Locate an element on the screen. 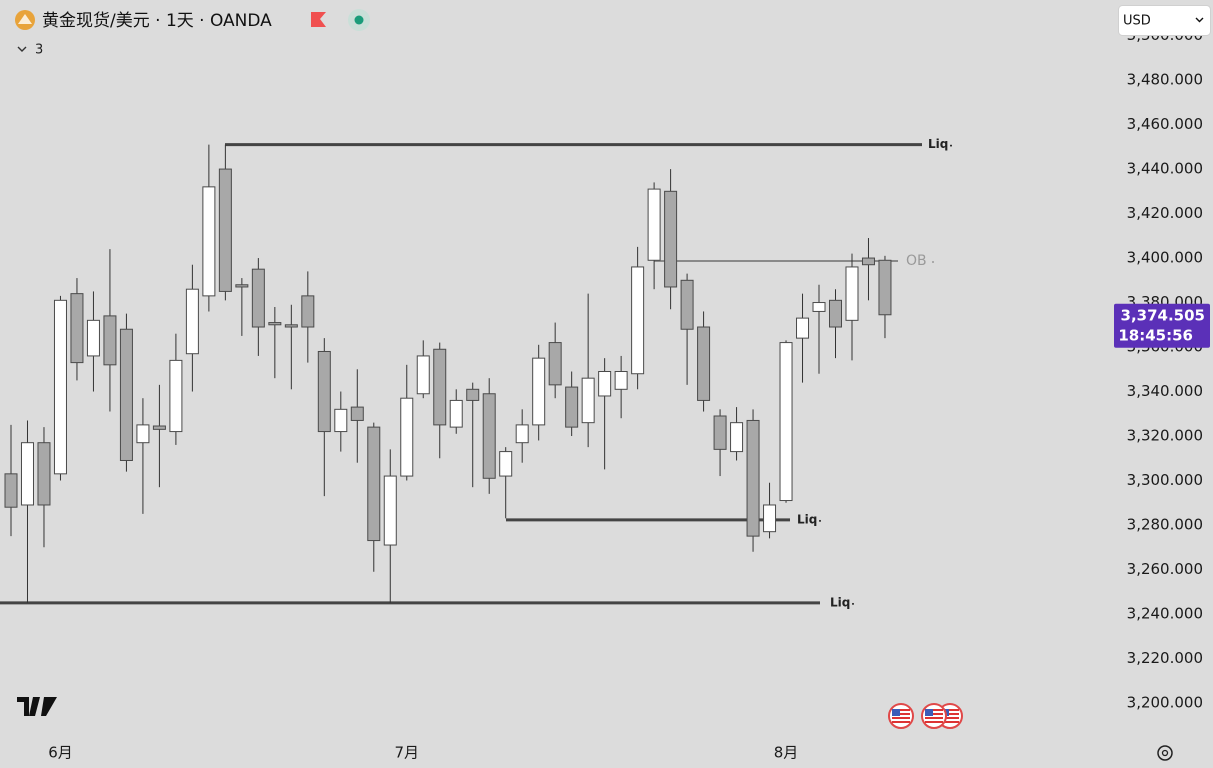 The width and height of the screenshot is (1213, 768). y-tick-label: 3,280.000 is located at coordinates (1165, 525).